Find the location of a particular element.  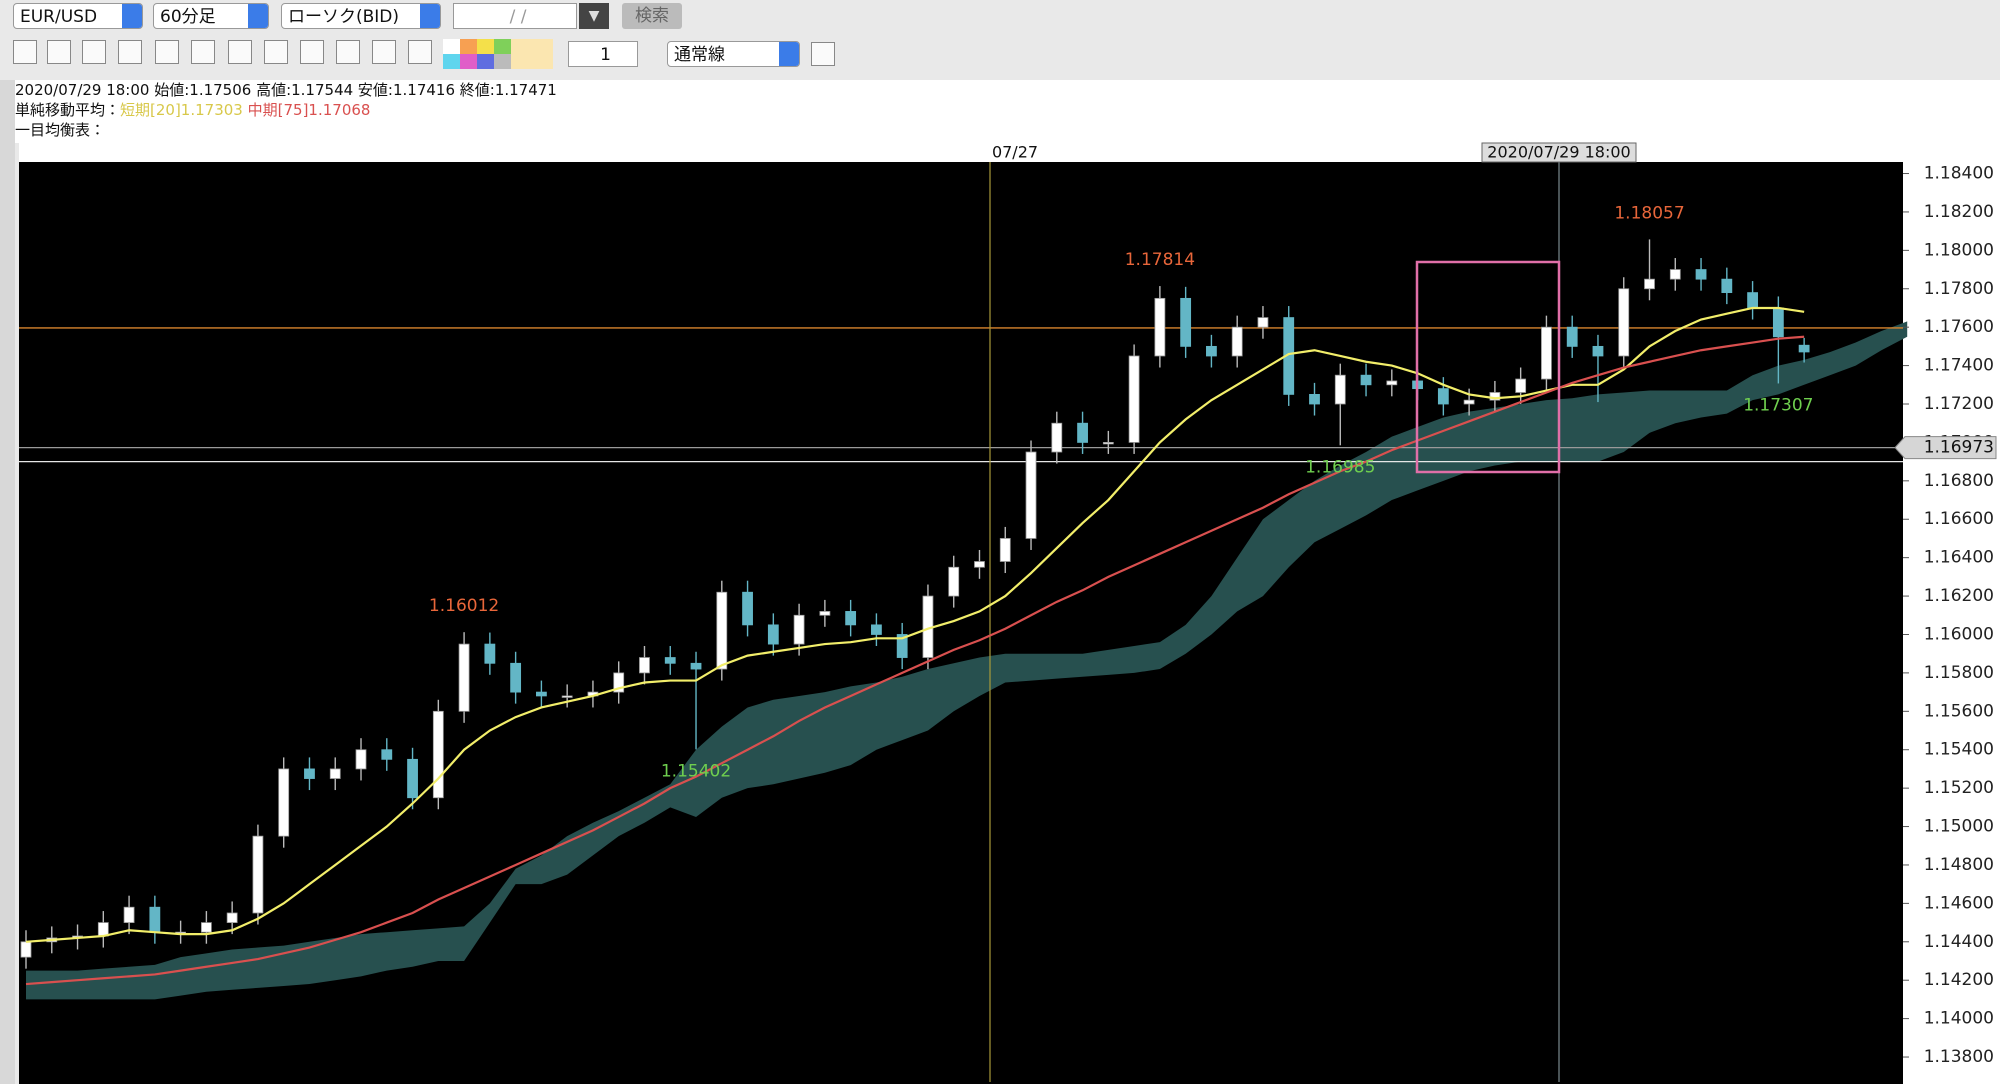

timeframe: 60分足 is located at coordinates (188, 17).